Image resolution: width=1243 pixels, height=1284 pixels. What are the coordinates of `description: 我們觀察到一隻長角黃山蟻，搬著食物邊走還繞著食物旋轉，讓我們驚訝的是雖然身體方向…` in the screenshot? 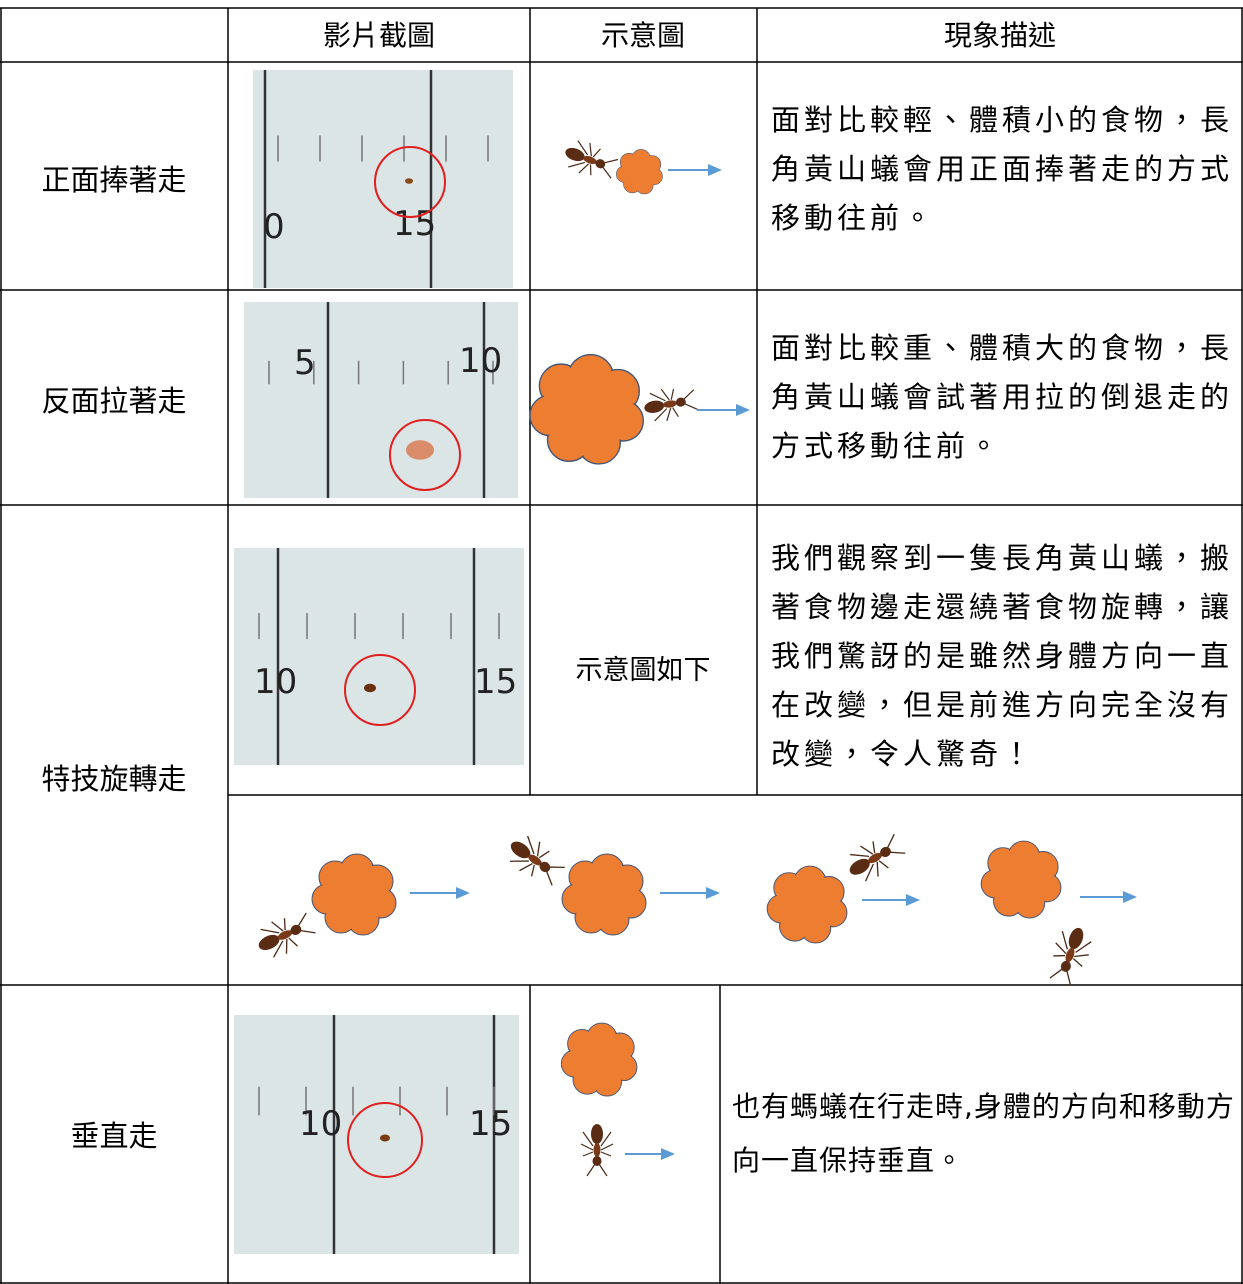 It's located at (1002, 656).